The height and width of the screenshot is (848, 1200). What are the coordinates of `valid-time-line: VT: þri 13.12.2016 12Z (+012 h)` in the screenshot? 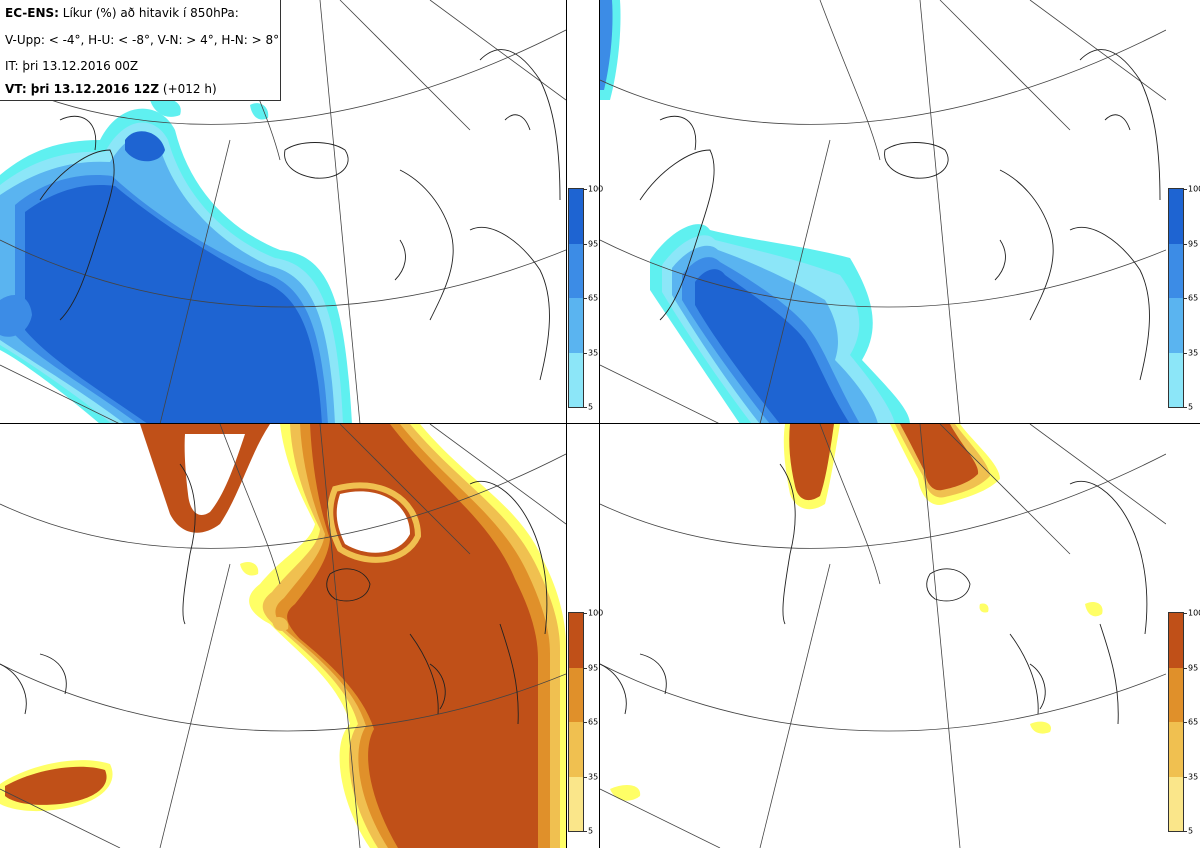 It's located at (111, 89).